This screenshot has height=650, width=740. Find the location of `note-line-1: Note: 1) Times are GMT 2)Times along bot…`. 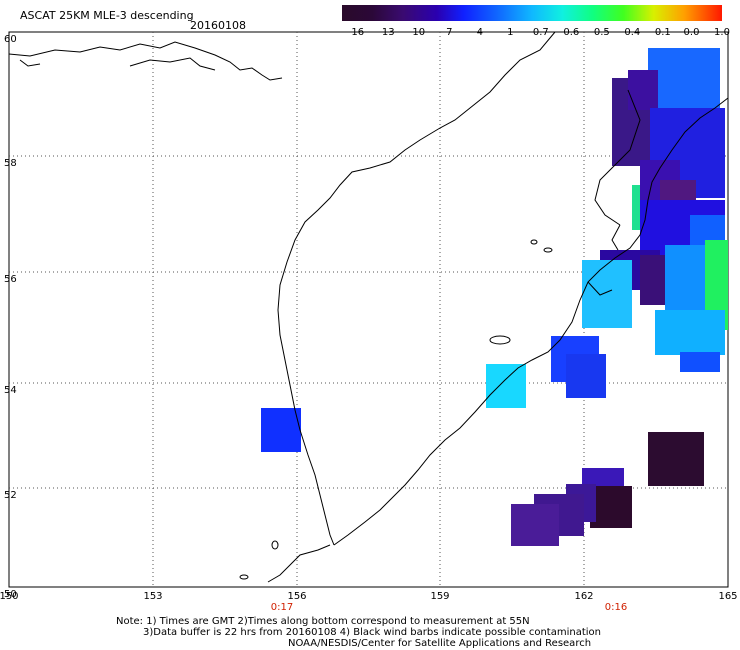

note-line-1: Note: 1) Times are GMT 2)Times along bot… is located at coordinates (323, 621).